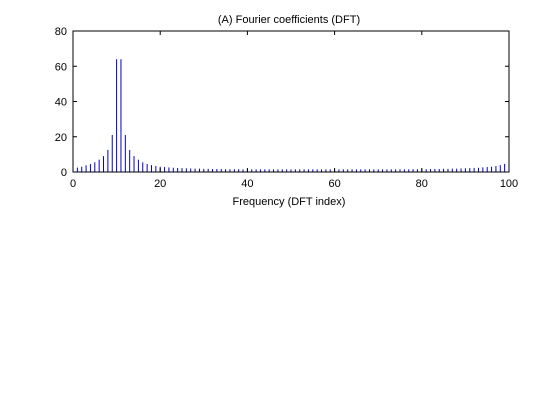  I want to click on x-tick-label: 80, so click(422, 184).